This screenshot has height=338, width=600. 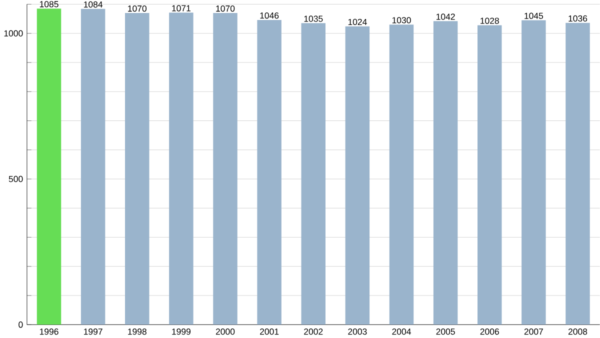 What do you see at coordinates (445, 16) in the screenshot?
I see `data-label: 1042` at bounding box center [445, 16].